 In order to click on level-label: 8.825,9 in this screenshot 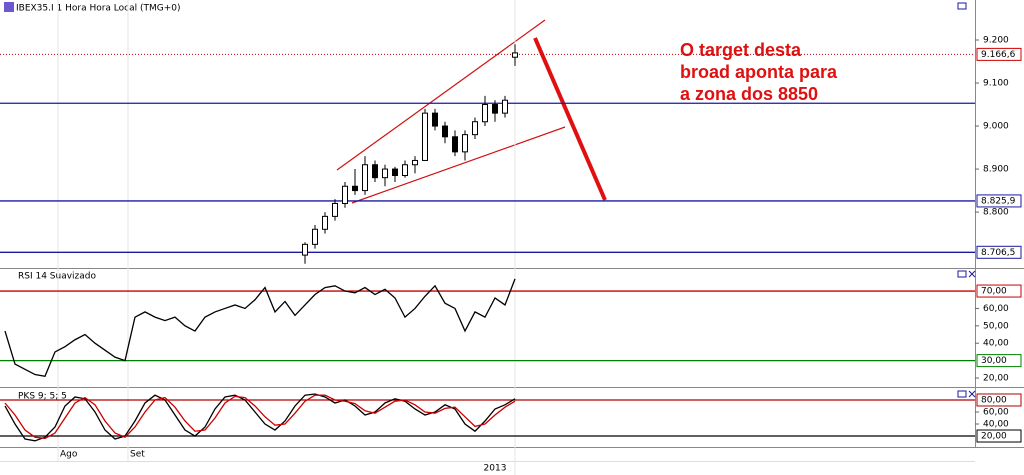, I will do `click(998, 201)`.